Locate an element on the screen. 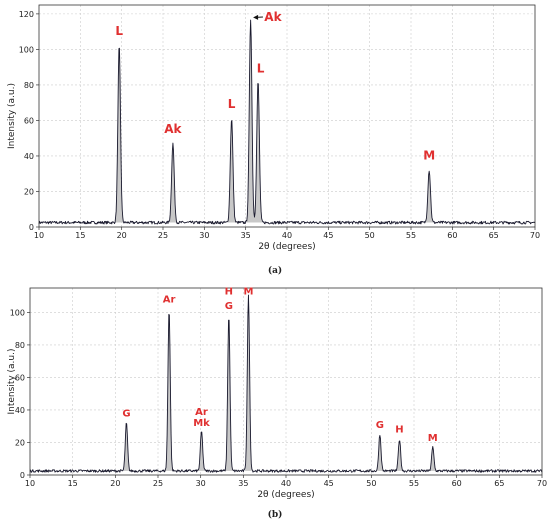  panel-a-caption: (a) is located at coordinates (275, 270).